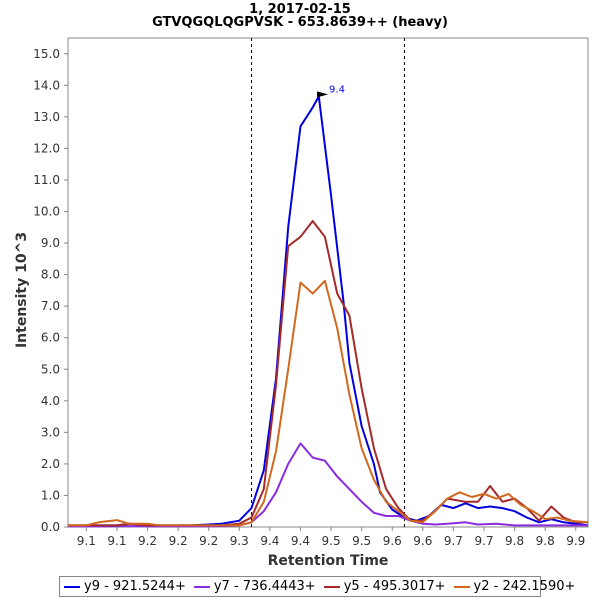 The height and width of the screenshot is (600, 600). What do you see at coordinates (575, 541) in the screenshot?
I see `x-tick-label: 9.9` at bounding box center [575, 541].